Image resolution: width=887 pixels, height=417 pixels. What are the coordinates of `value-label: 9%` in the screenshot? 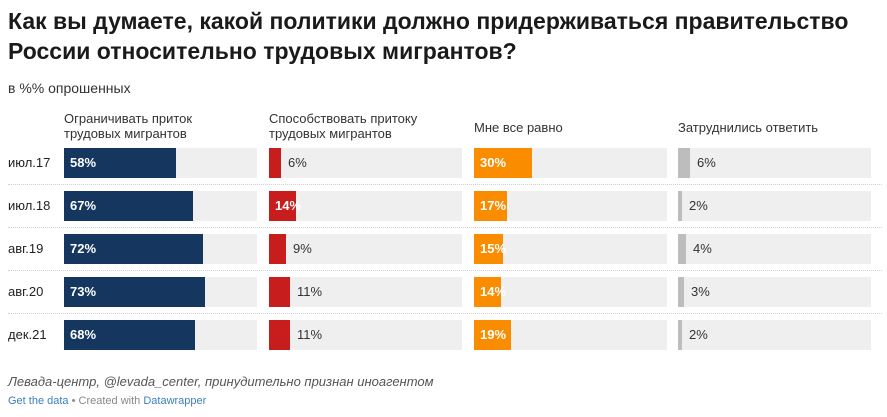 It's located at (302, 248).